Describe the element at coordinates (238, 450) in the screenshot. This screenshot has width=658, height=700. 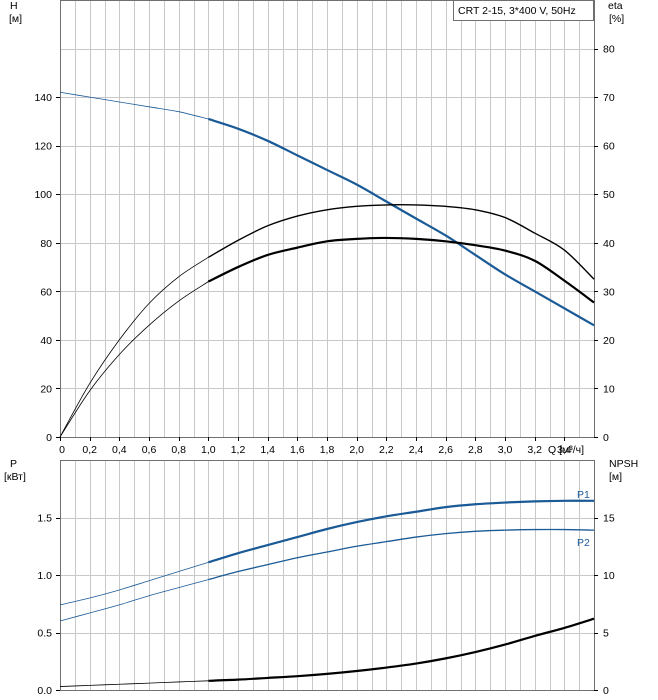
I see `x-tick-label: 1,2` at that location.